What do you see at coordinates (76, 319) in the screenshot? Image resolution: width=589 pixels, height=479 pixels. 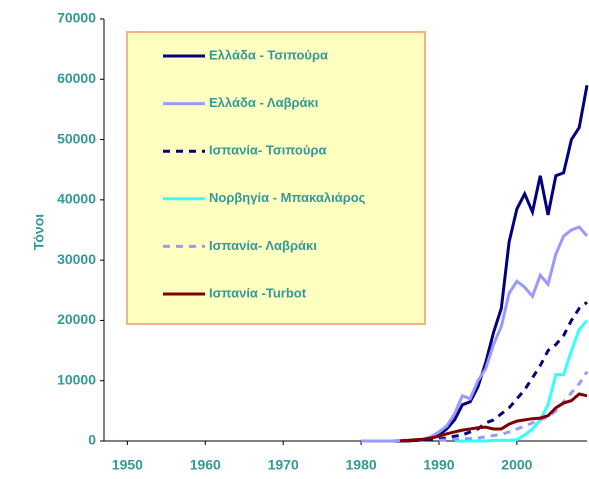 I see `y-tick-label: 20000` at bounding box center [76, 319].